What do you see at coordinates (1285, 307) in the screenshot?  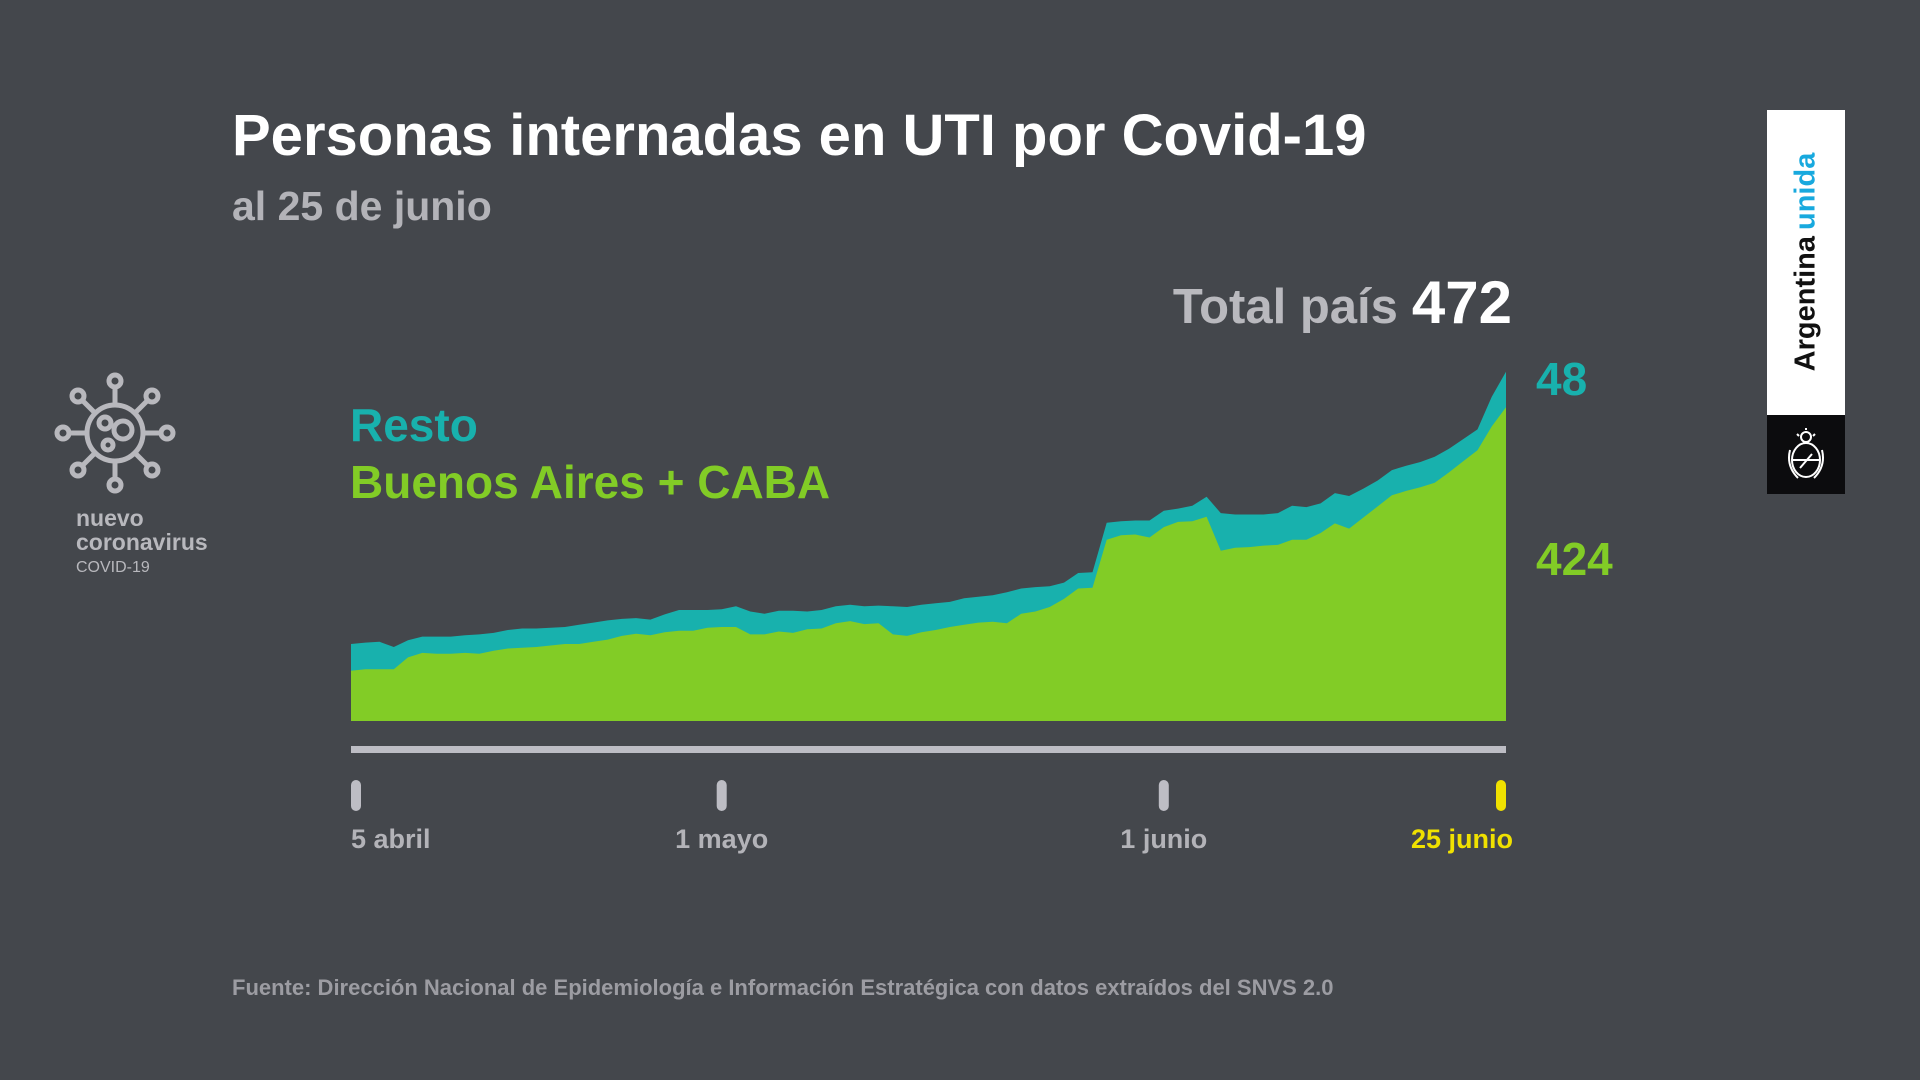 I see `total-label: Total país` at bounding box center [1285, 307].